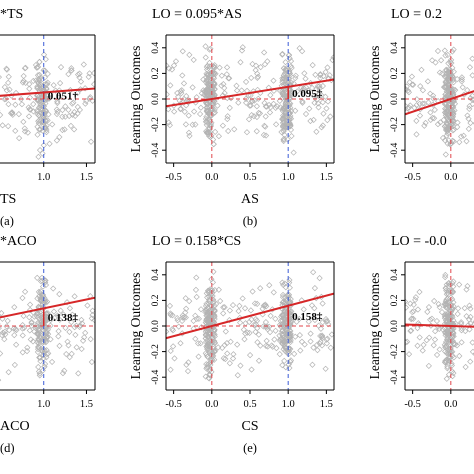 The height and width of the screenshot is (474, 474). What do you see at coordinates (11, 14) in the screenshot?
I see `panel-title: *TS` at bounding box center [11, 14].